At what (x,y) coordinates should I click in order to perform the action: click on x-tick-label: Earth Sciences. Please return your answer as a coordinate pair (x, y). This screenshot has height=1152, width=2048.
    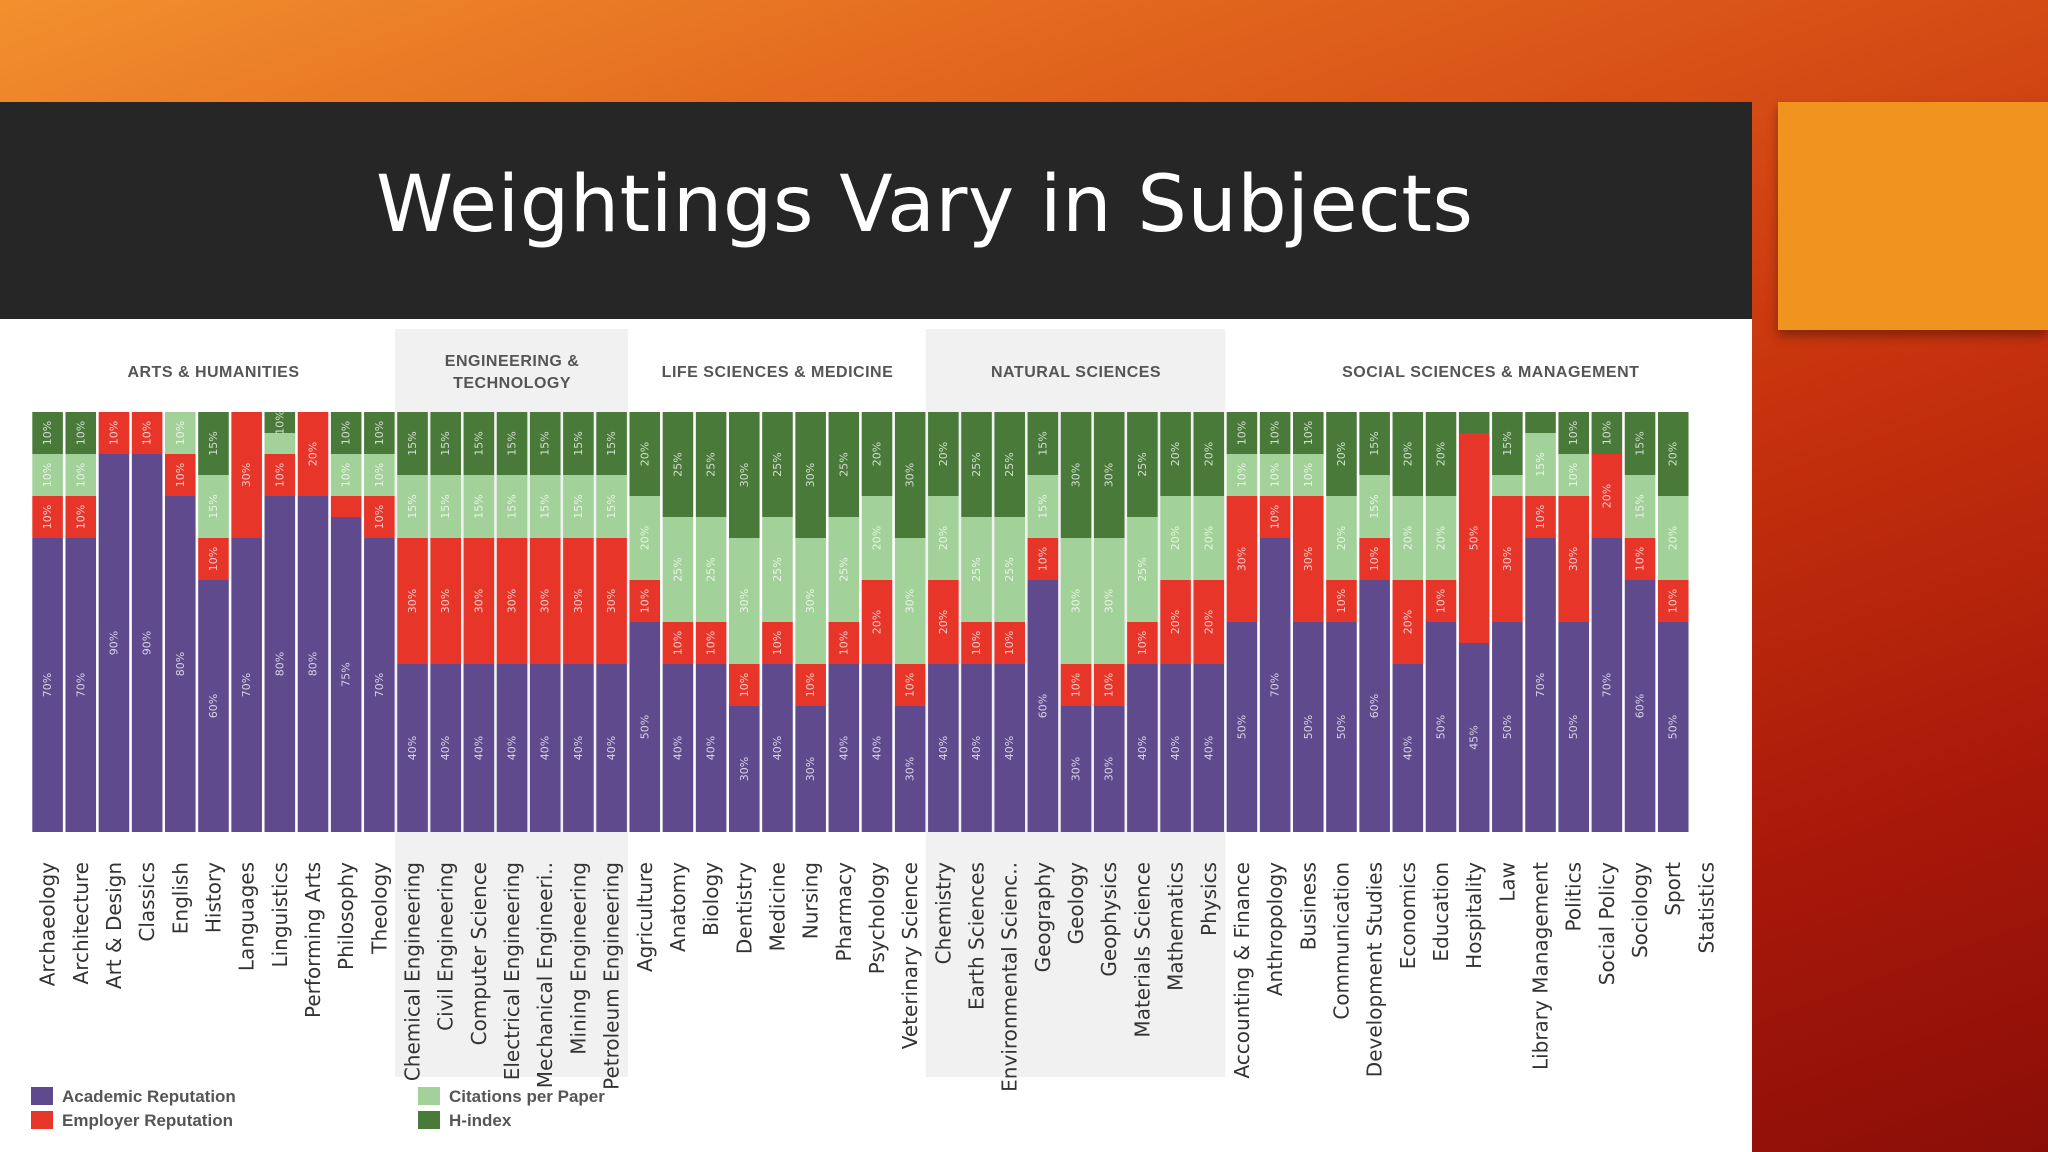
    Looking at the image, I should click on (977, 936).